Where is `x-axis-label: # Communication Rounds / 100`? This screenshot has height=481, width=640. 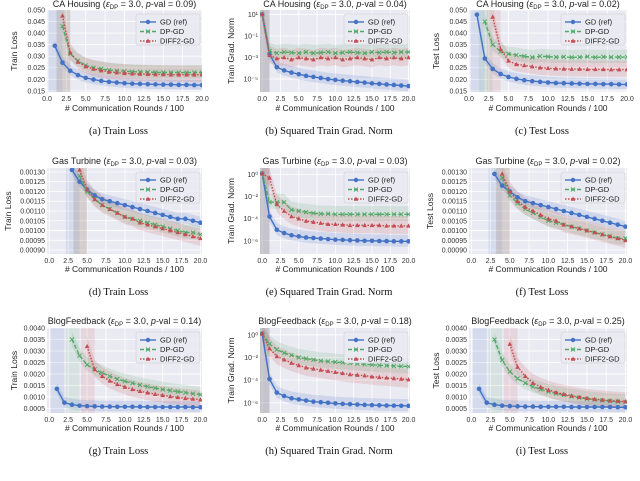 x-axis-label: # Communication Rounds / 100 is located at coordinates (547, 269).